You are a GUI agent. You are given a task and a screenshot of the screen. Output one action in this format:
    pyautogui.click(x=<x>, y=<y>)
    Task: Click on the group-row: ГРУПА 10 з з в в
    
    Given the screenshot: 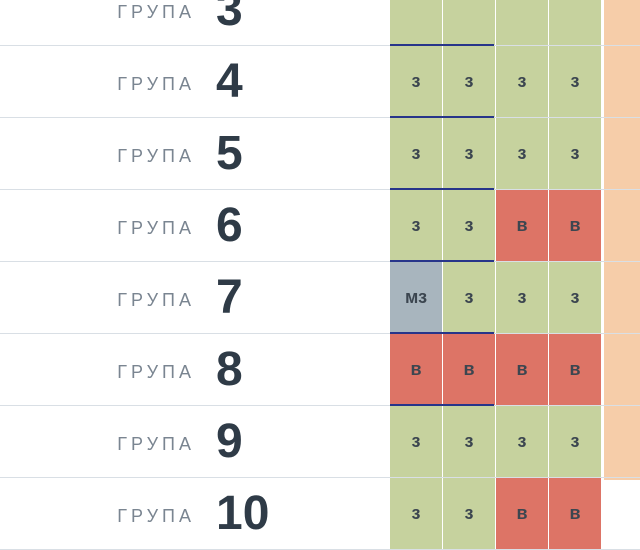 What is the action you would take?
    pyautogui.click(x=320, y=514)
    